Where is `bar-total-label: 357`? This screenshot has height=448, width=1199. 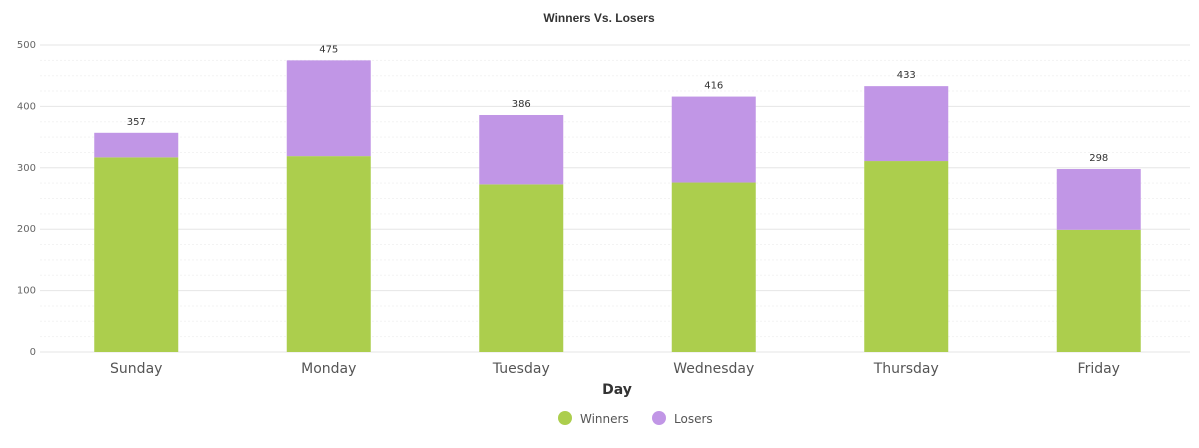 bar-total-label: 357 is located at coordinates (136, 122).